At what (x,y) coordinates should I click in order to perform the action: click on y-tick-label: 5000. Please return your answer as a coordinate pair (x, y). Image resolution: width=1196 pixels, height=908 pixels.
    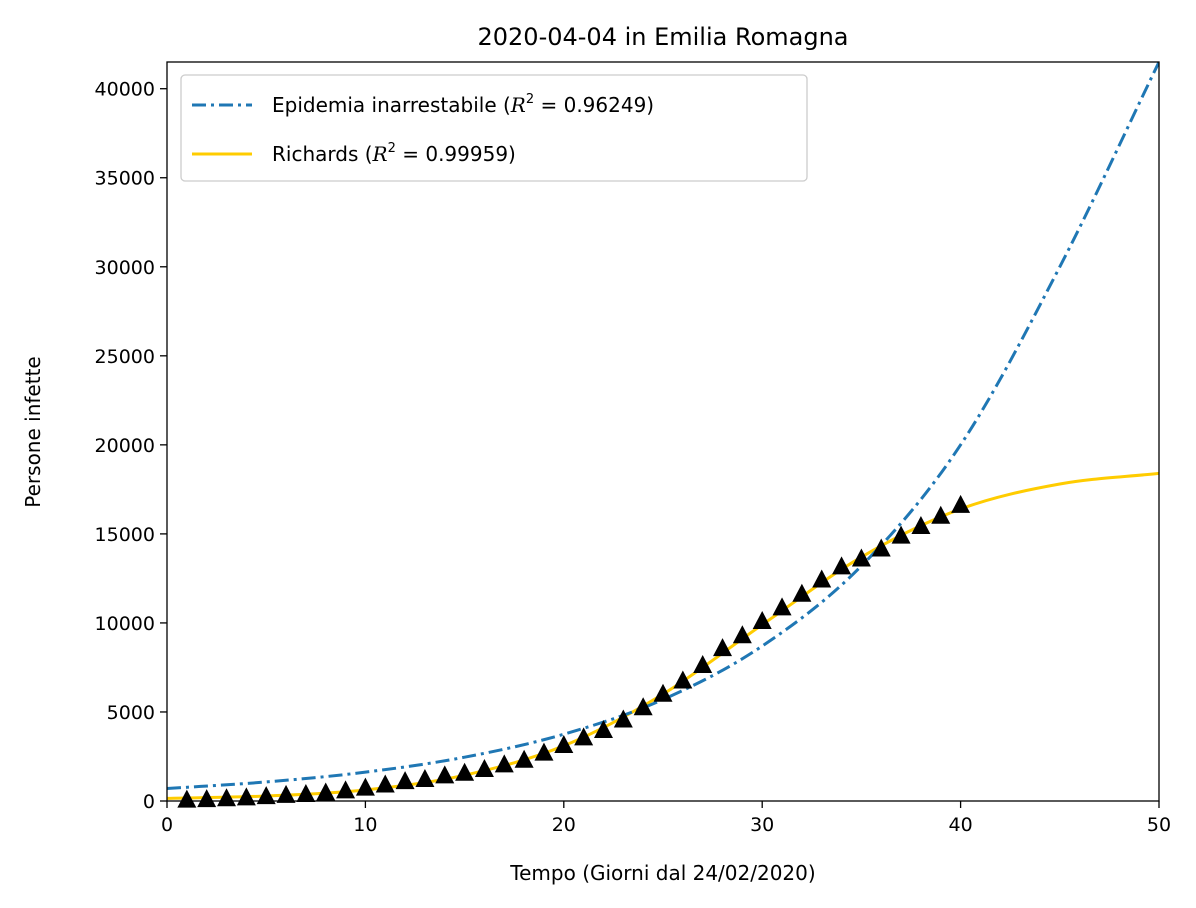
    Looking at the image, I should click on (131, 713).